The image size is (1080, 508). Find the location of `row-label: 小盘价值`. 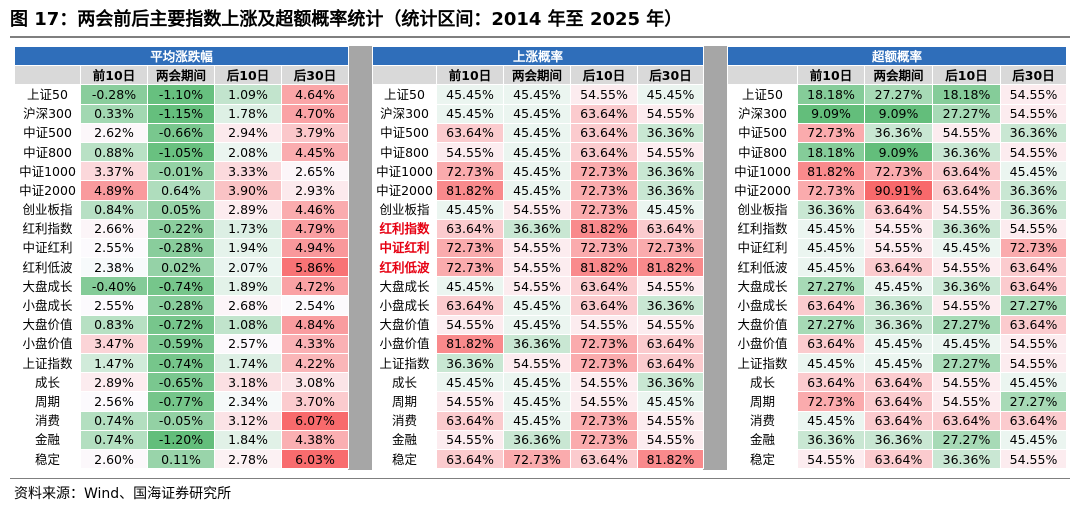

row-label: 小盘价值 is located at coordinates (762, 344).